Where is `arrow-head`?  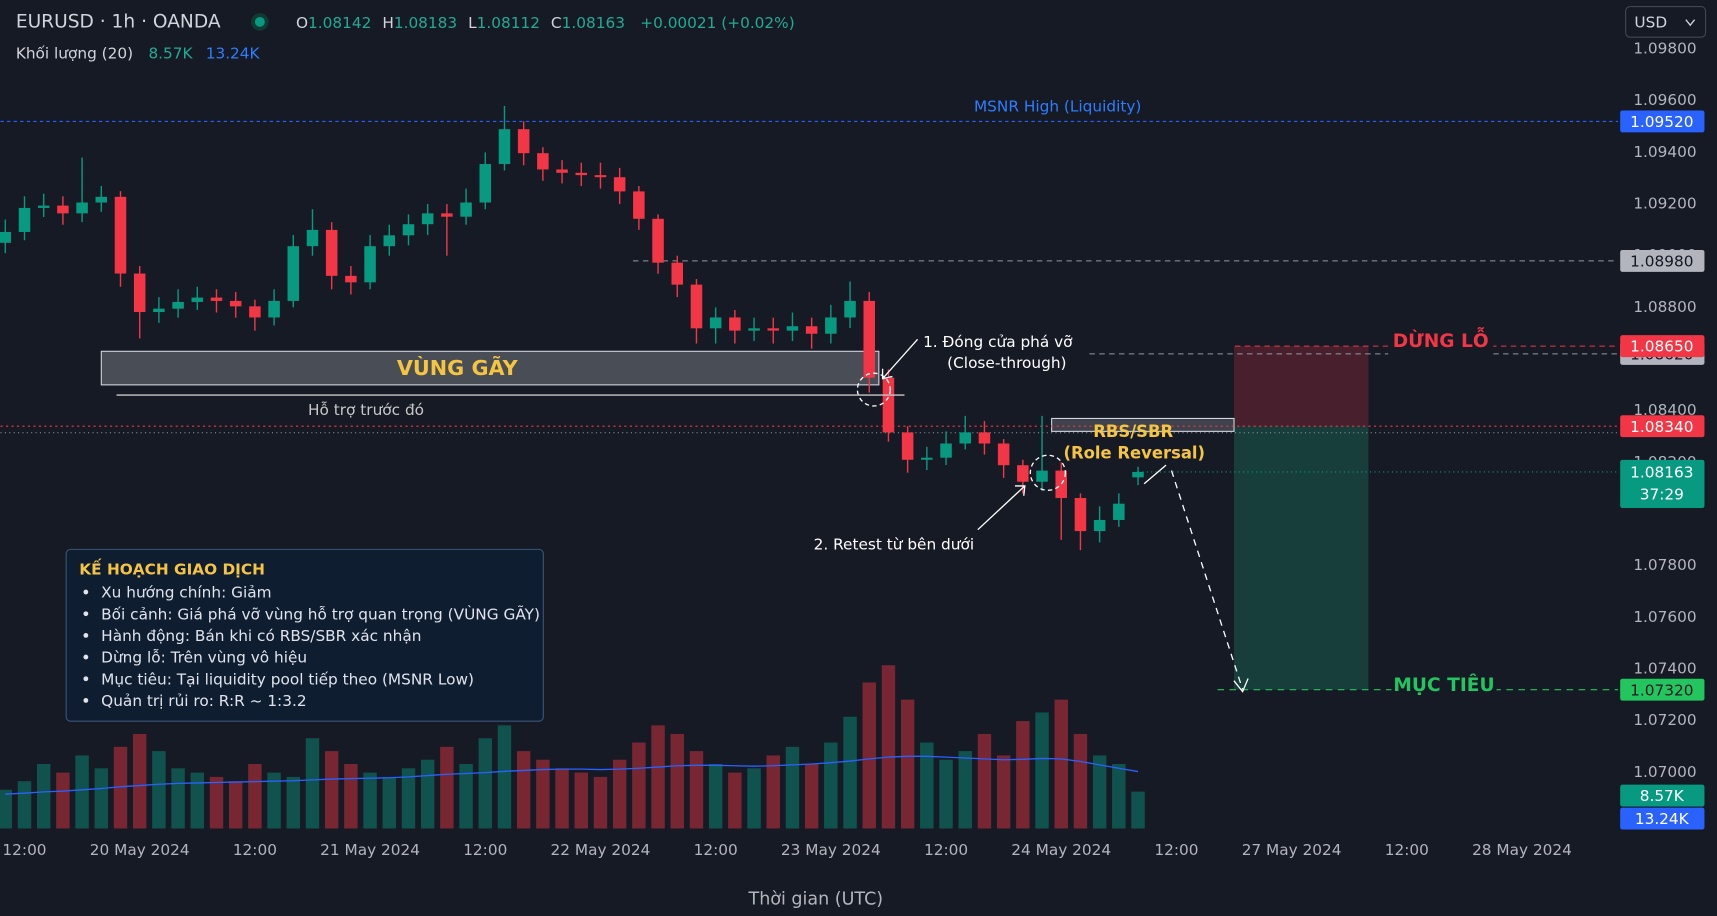
arrow-head is located at coordinates (1020, 490).